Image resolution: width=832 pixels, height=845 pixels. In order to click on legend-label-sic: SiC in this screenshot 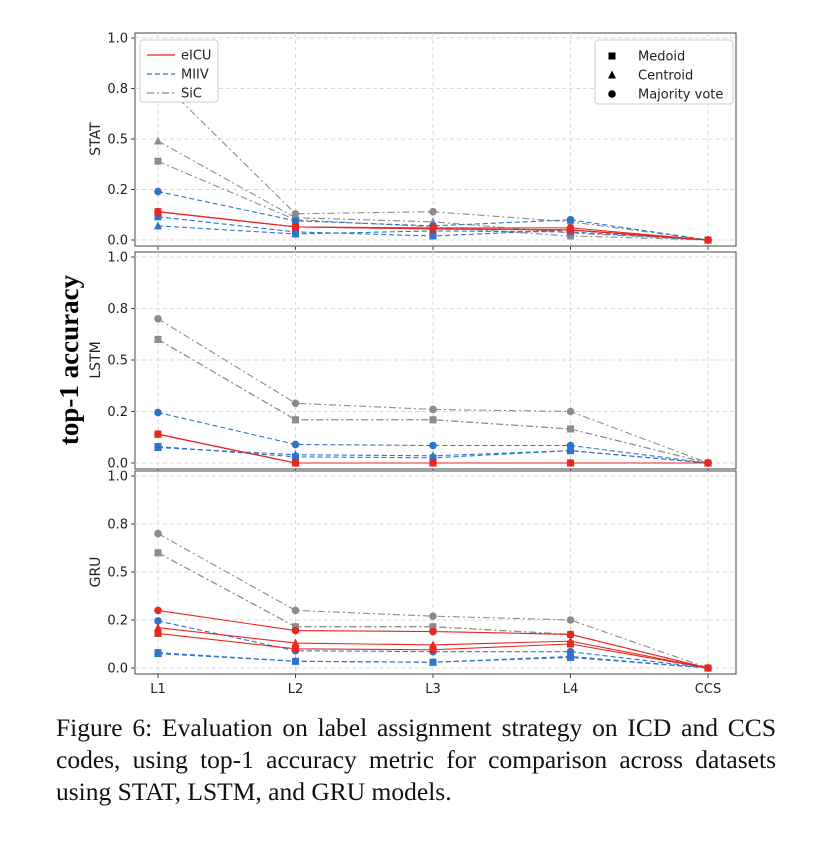, I will do `click(191, 94)`.